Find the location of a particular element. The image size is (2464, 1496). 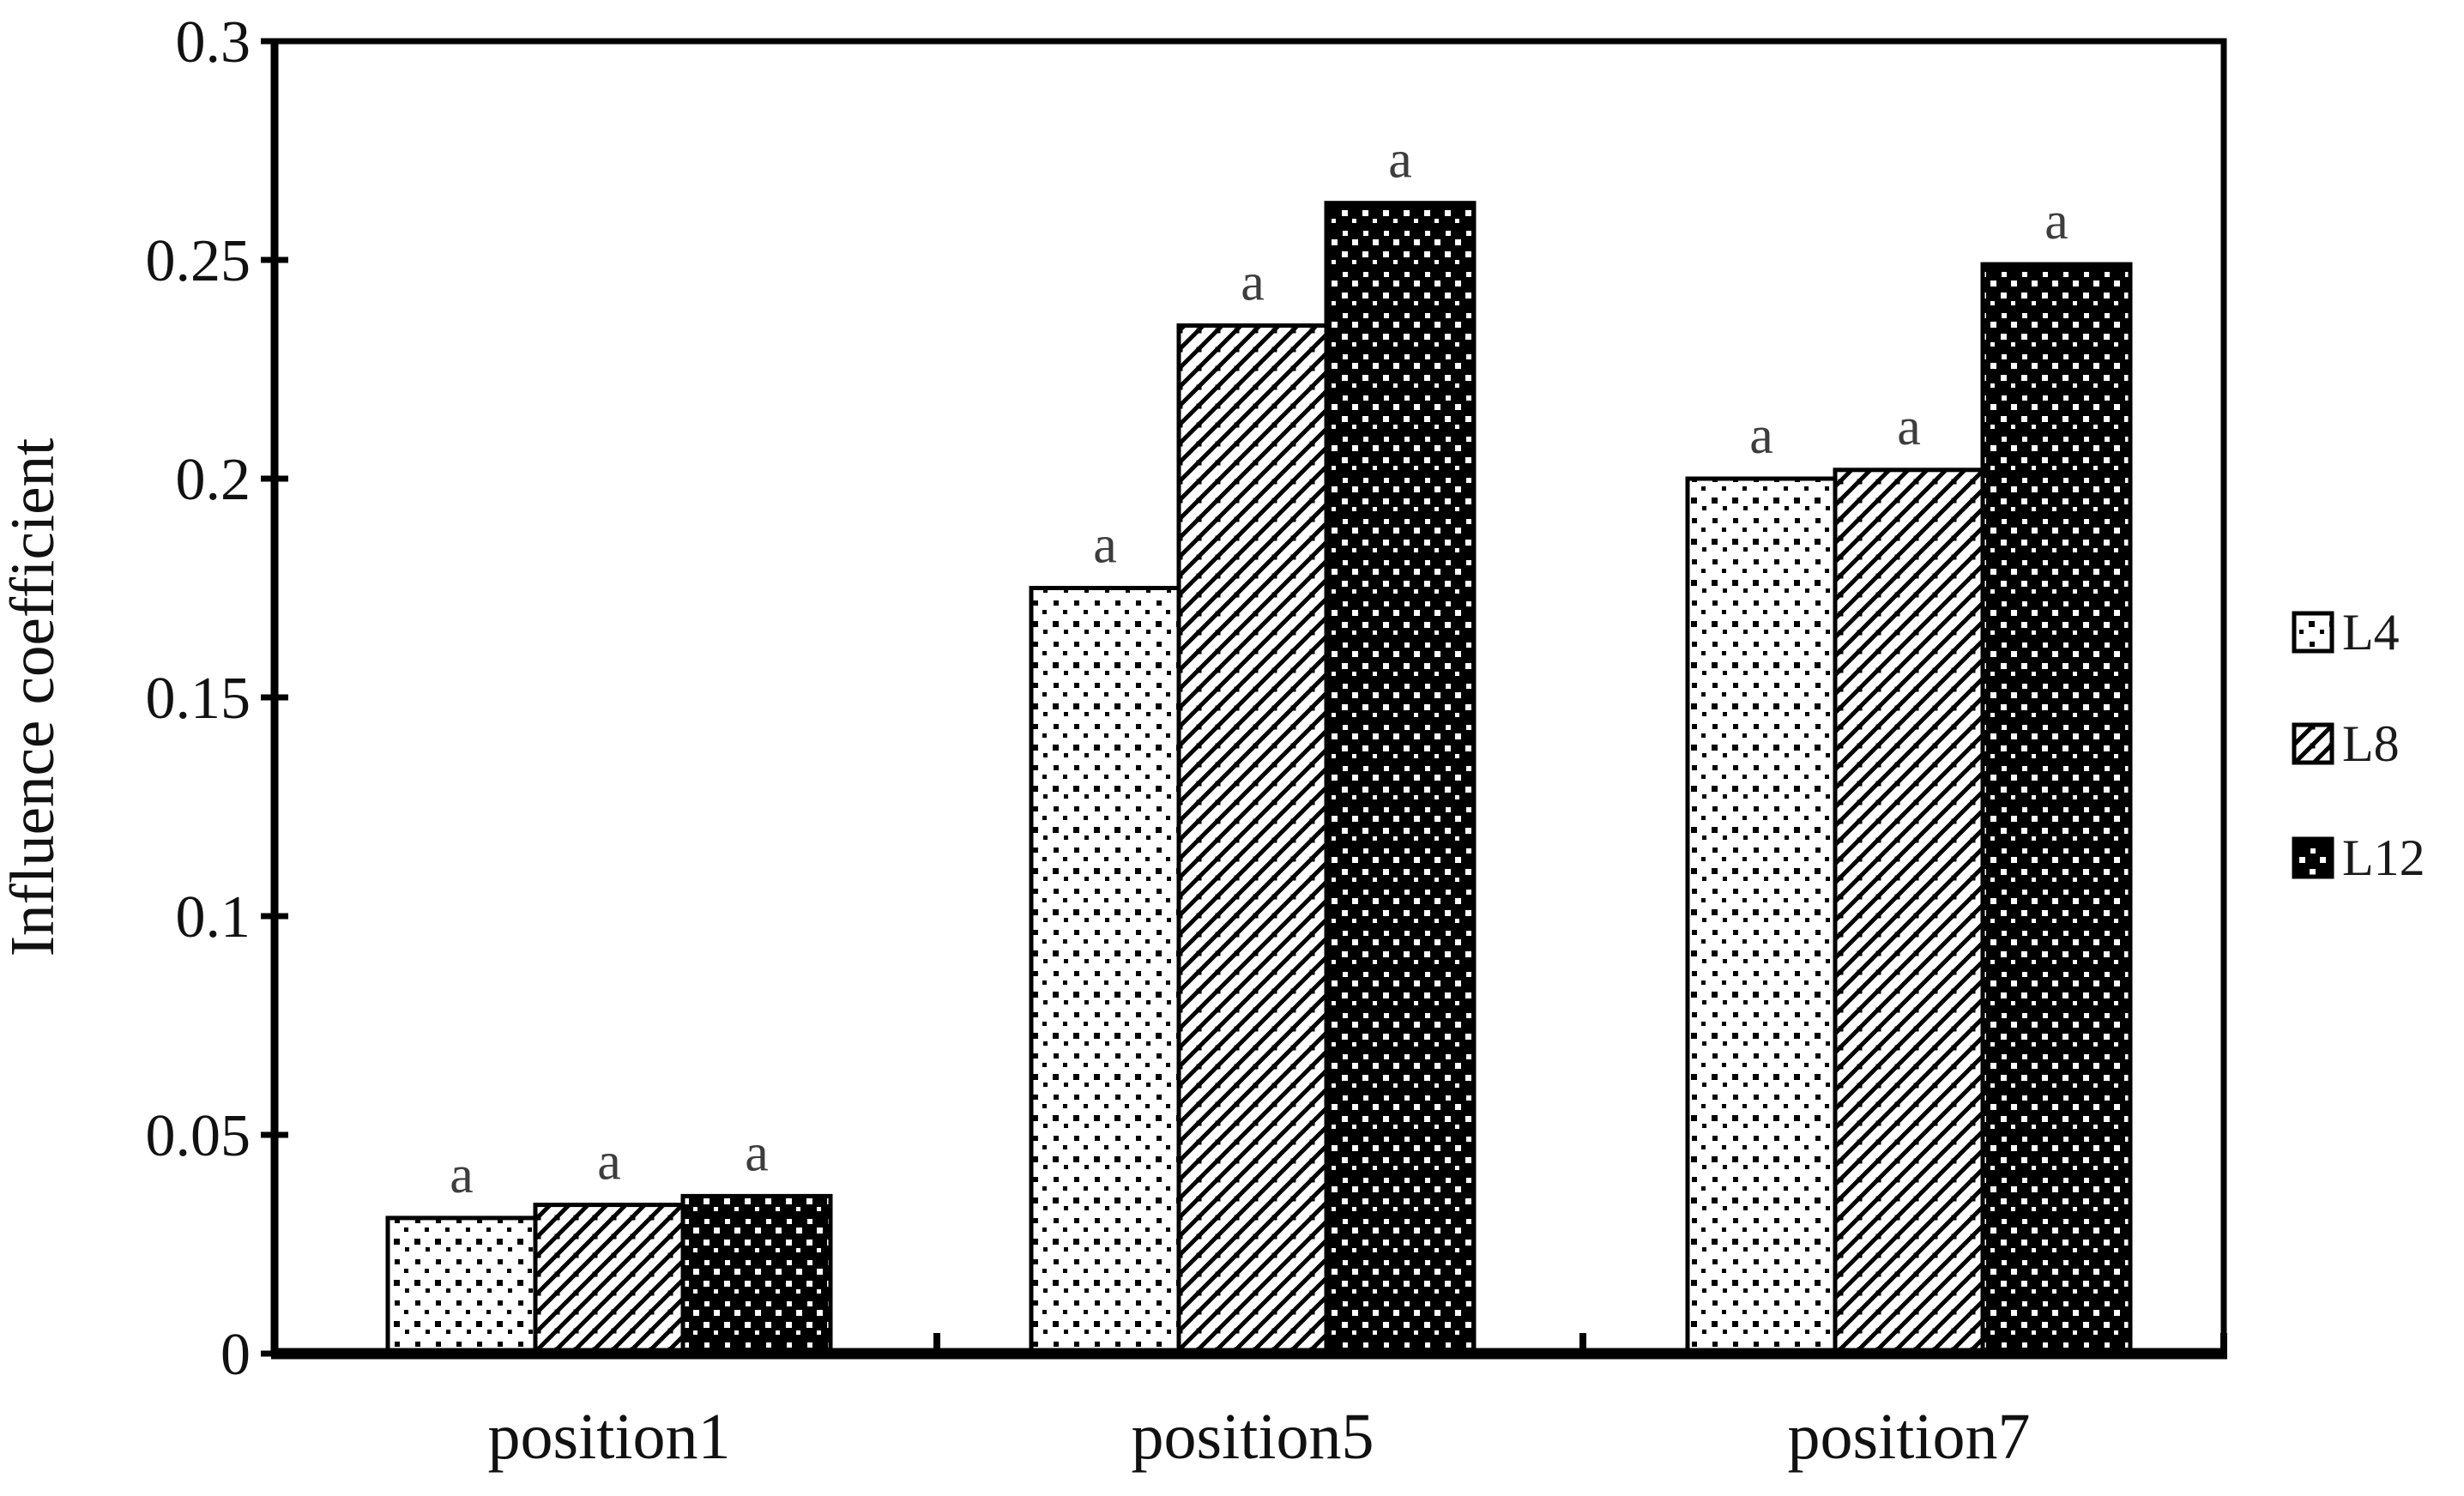

y-tick-label: 0.05 is located at coordinates (198, 1136).